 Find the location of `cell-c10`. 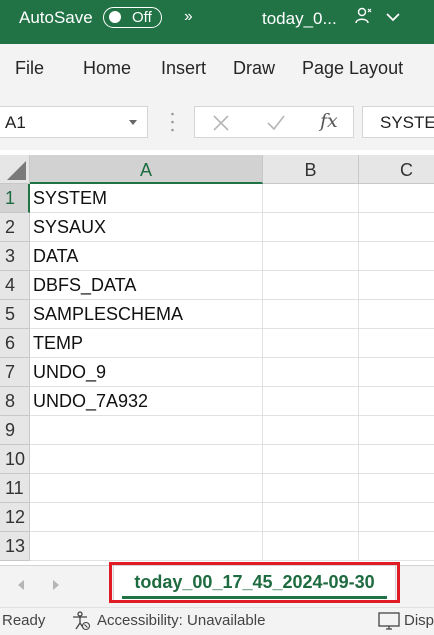

cell-c10 is located at coordinates (396, 459).